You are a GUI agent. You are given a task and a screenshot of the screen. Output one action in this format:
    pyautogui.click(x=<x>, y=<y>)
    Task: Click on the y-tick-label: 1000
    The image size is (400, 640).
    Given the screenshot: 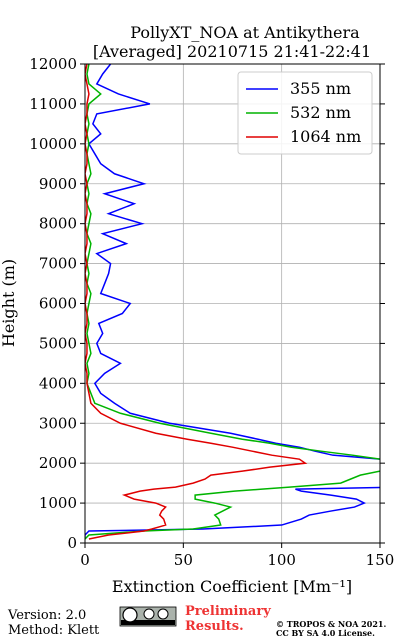 What is the action you would take?
    pyautogui.click(x=58, y=503)
    